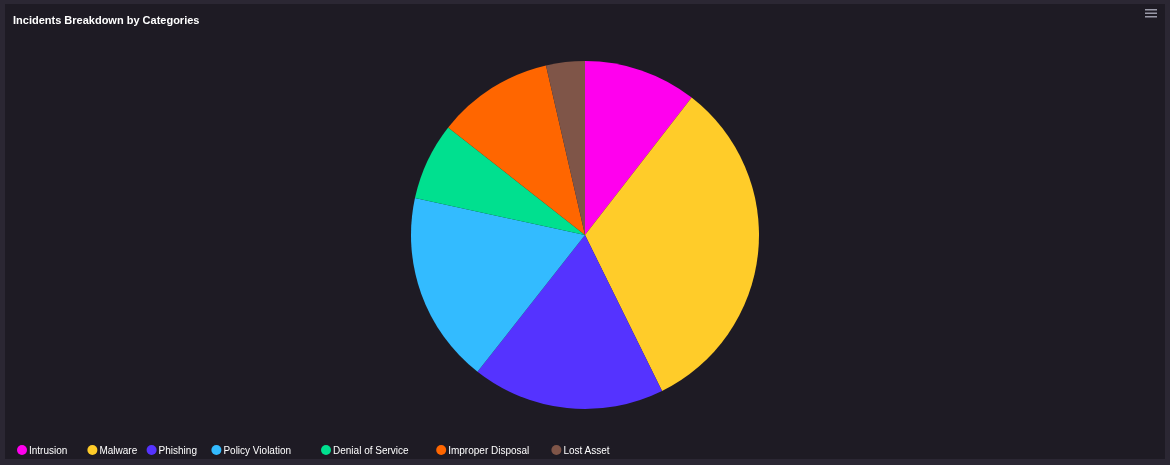 The image size is (1170, 465). What do you see at coordinates (118, 450) in the screenshot?
I see `legend-label: Malware` at bounding box center [118, 450].